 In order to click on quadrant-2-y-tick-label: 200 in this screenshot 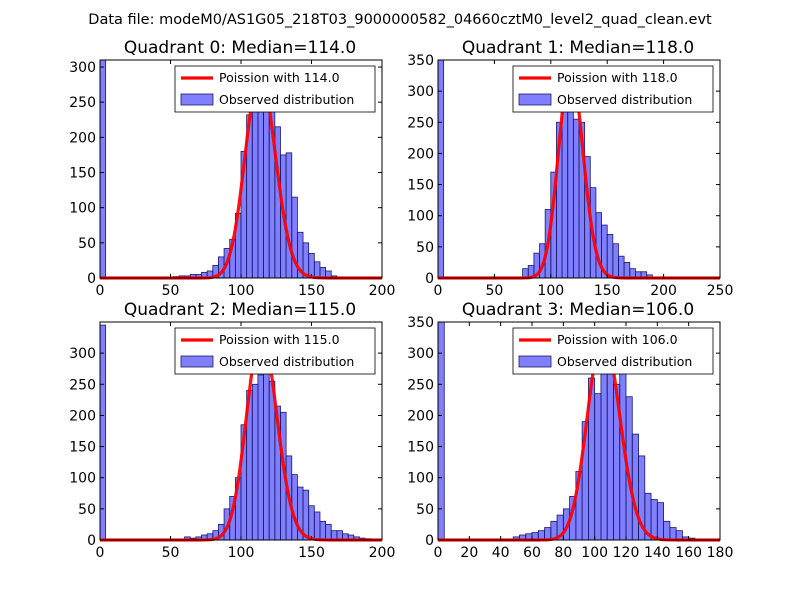, I will do `click(82, 416)`.